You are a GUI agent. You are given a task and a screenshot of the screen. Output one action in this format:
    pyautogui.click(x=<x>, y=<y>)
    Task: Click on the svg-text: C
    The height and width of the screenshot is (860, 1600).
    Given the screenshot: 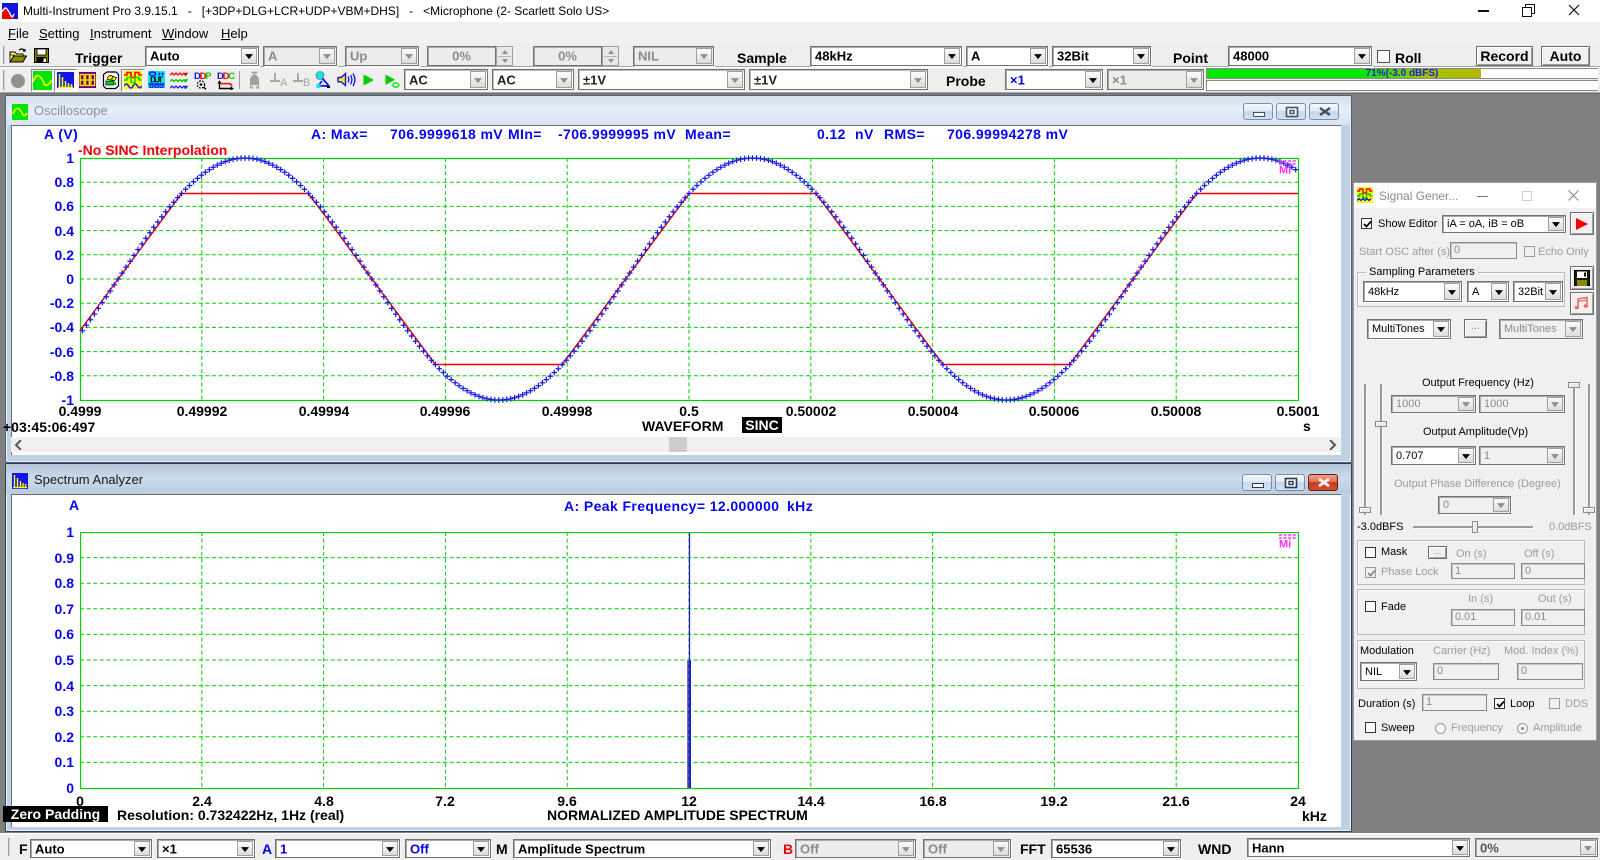 What is the action you would take?
    pyautogui.click(x=231, y=76)
    